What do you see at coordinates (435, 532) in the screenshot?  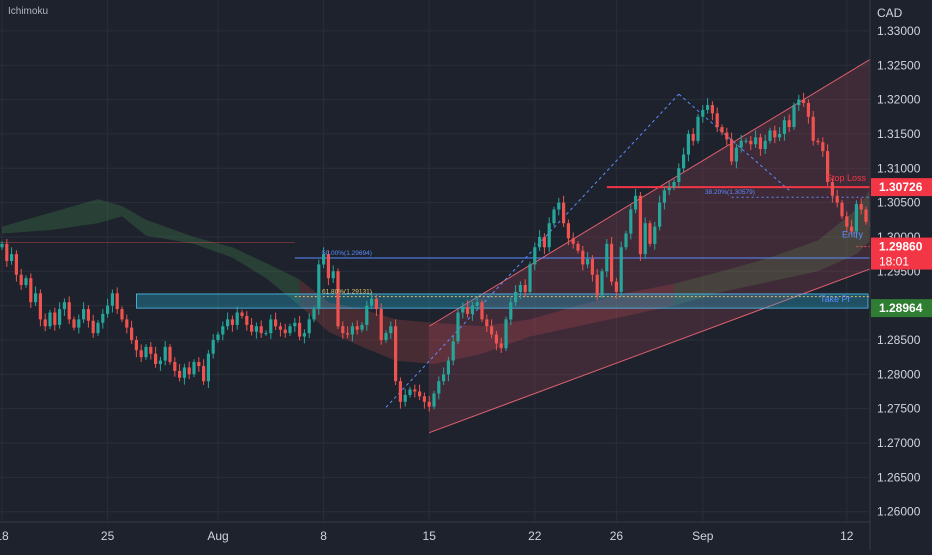 I see `time-axis: 18 25 Aug 8 15 22 26 Sep 12` at bounding box center [435, 532].